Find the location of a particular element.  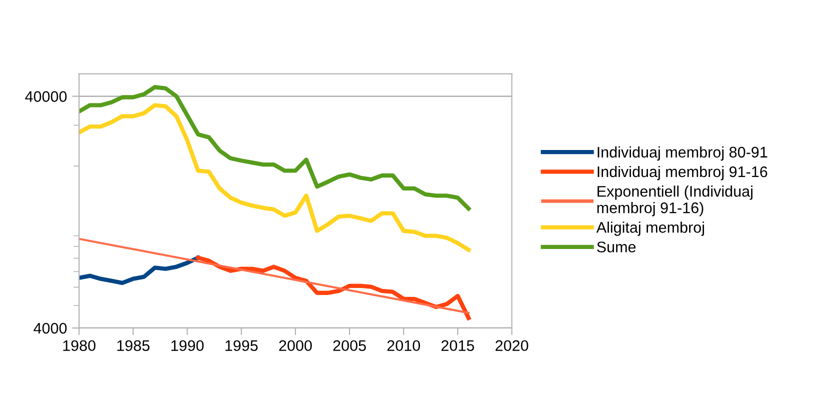

x-tick-label: 2010 is located at coordinates (403, 346).